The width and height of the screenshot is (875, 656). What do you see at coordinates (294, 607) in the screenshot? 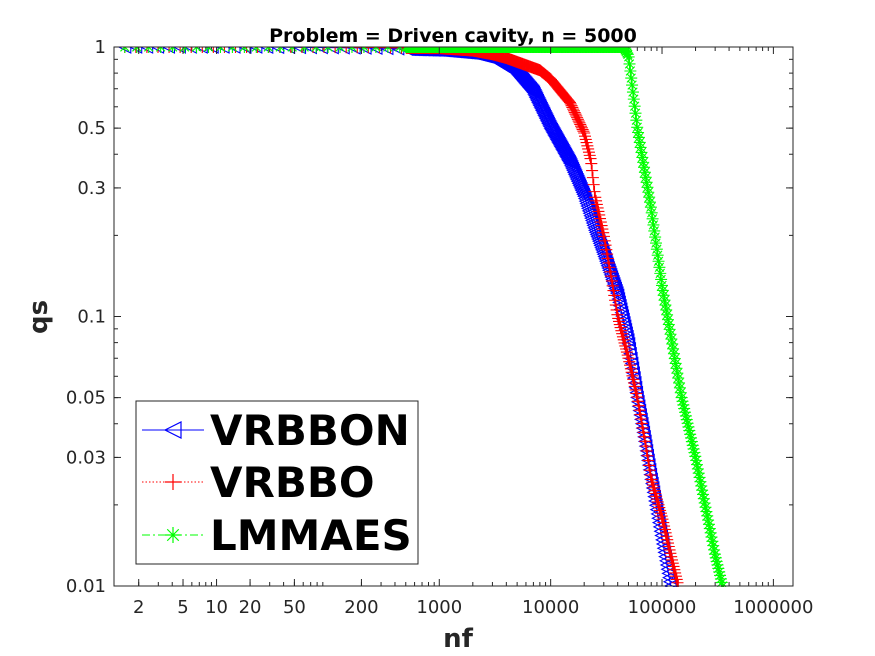
I see `x-tick-label: 50` at bounding box center [294, 607].